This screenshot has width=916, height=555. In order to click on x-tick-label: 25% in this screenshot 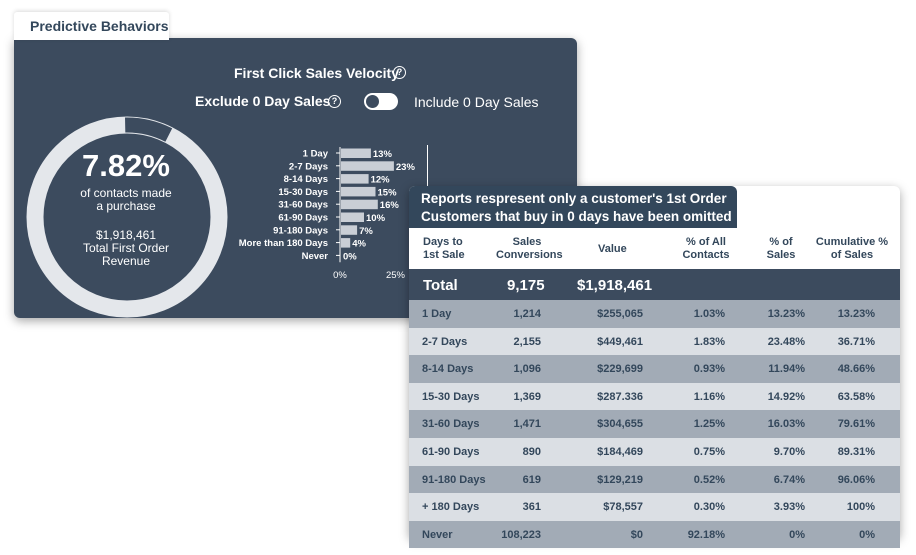, I will do `click(396, 275)`.